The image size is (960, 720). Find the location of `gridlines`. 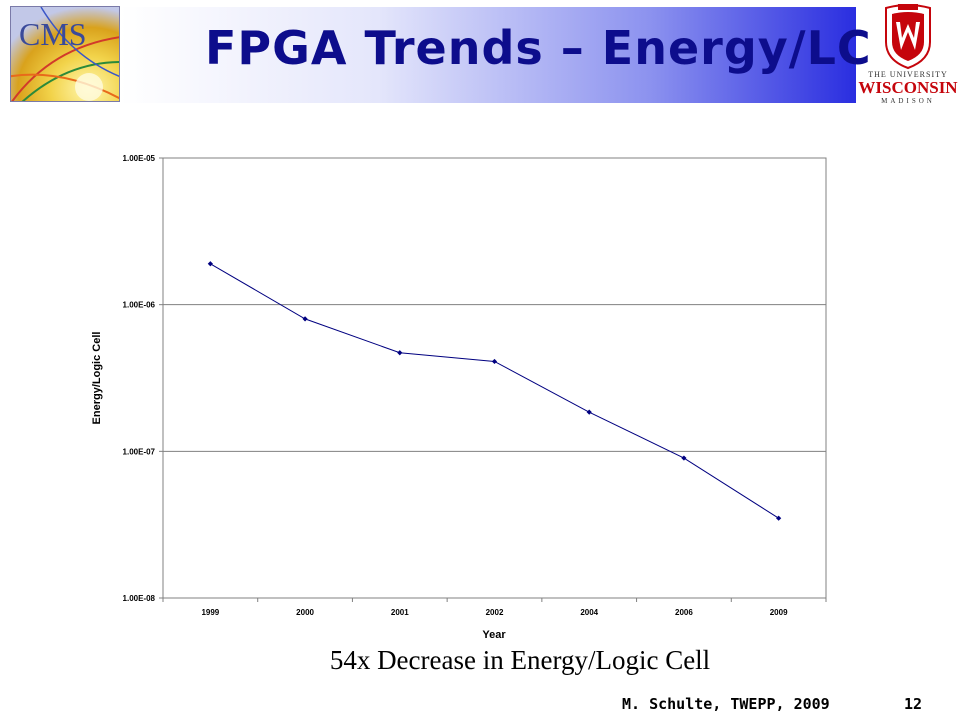

gridlines is located at coordinates (494, 378).